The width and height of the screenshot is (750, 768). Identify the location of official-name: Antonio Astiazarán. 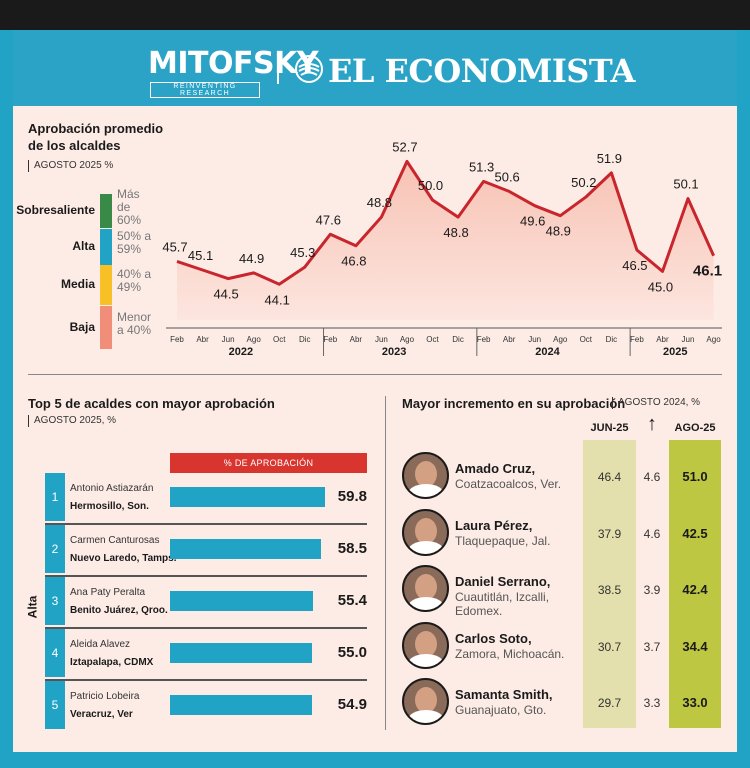
(112, 488).